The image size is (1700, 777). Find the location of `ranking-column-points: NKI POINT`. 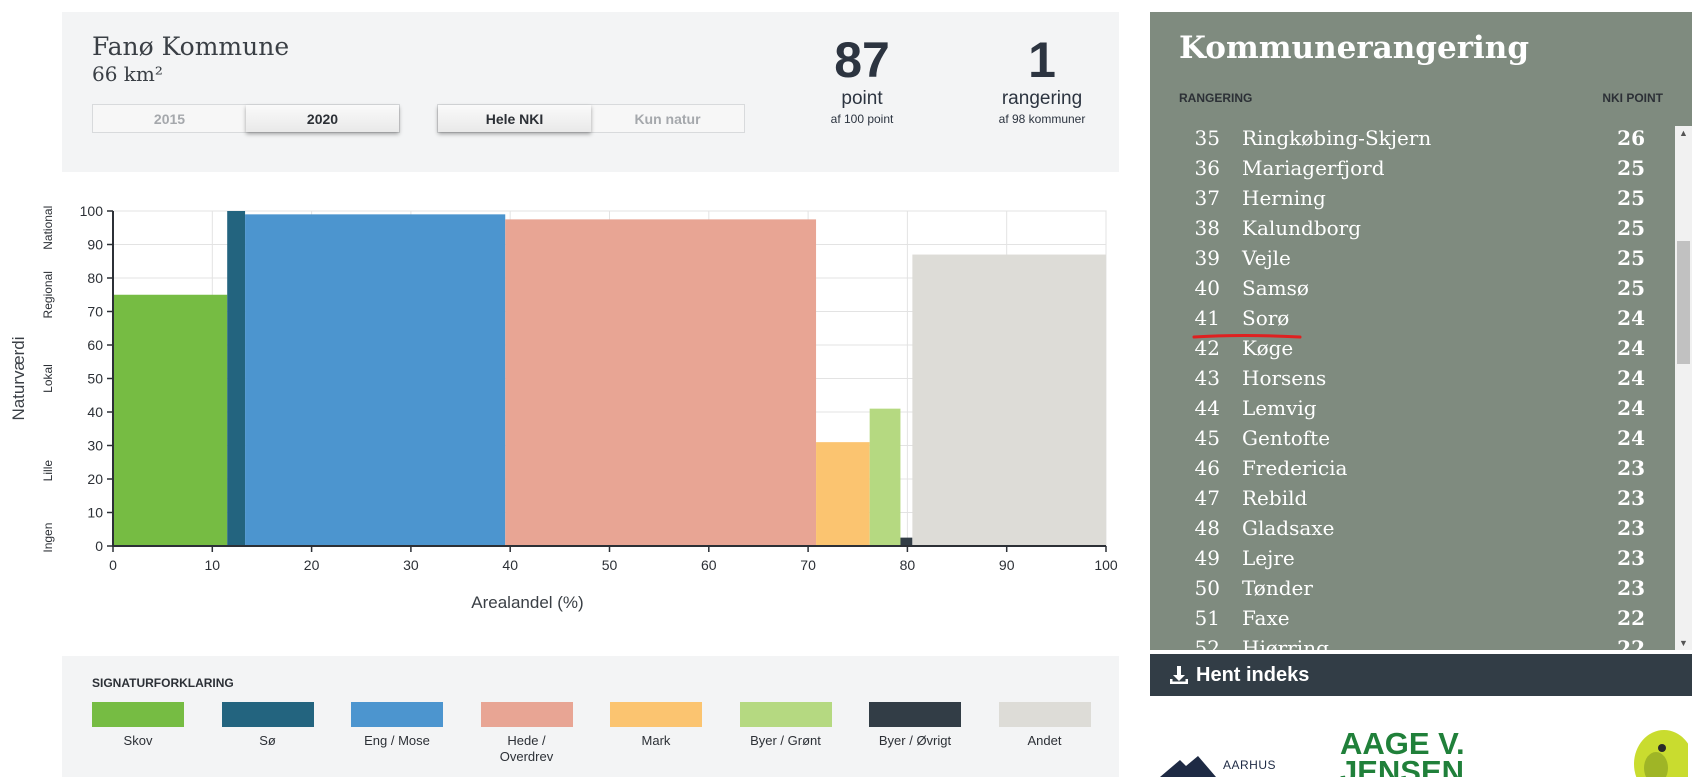

ranking-column-points: NKI POINT is located at coordinates (1632, 98).